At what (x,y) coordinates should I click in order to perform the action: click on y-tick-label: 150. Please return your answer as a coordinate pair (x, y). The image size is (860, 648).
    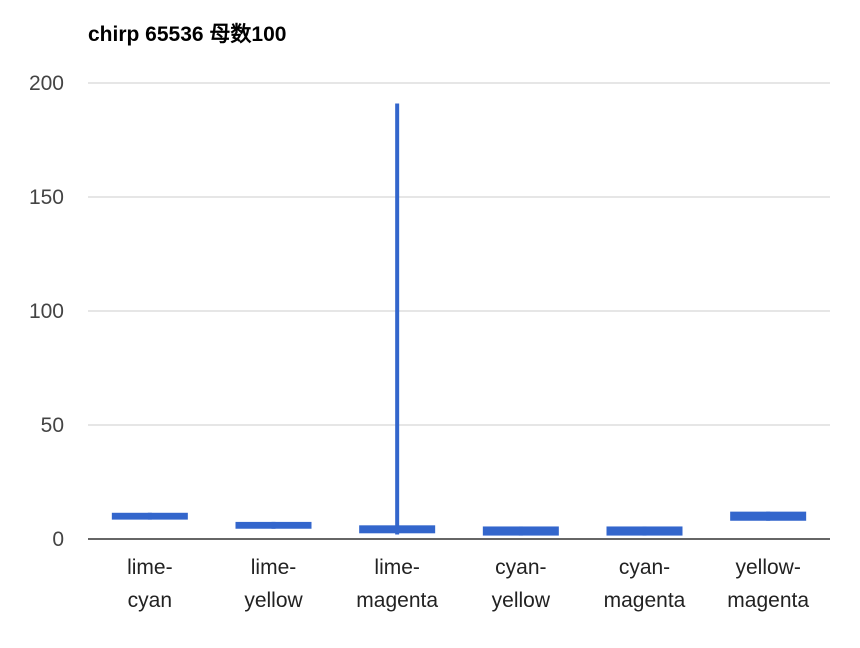
    Looking at the image, I should click on (46, 197).